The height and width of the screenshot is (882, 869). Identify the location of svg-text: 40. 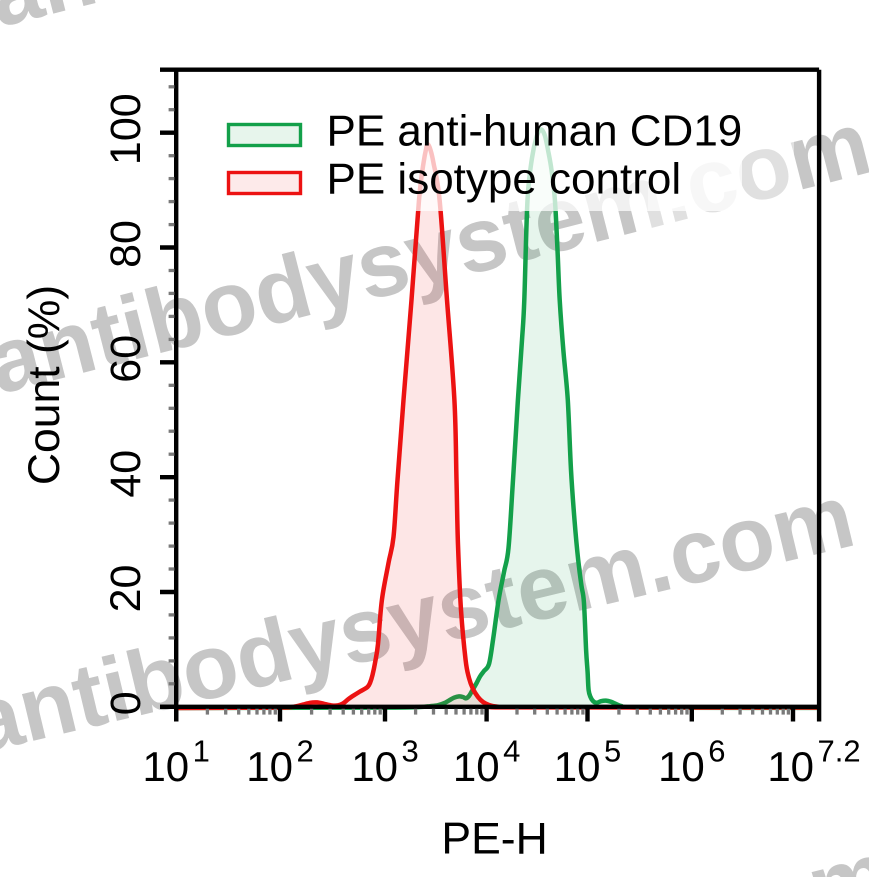
(126, 474).